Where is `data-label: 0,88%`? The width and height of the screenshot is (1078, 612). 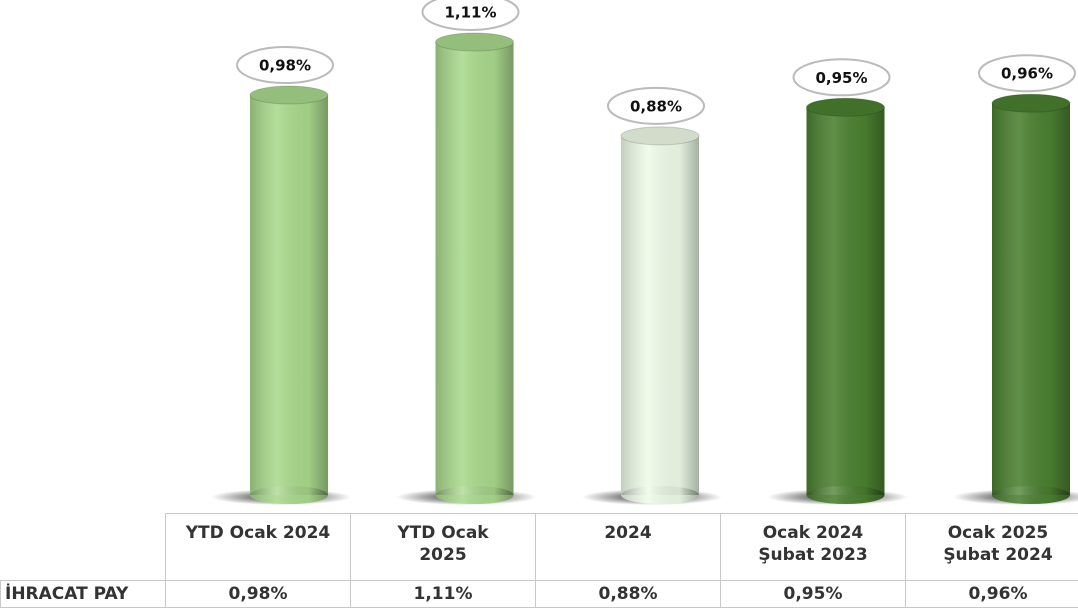
data-label: 0,88% is located at coordinates (656, 106).